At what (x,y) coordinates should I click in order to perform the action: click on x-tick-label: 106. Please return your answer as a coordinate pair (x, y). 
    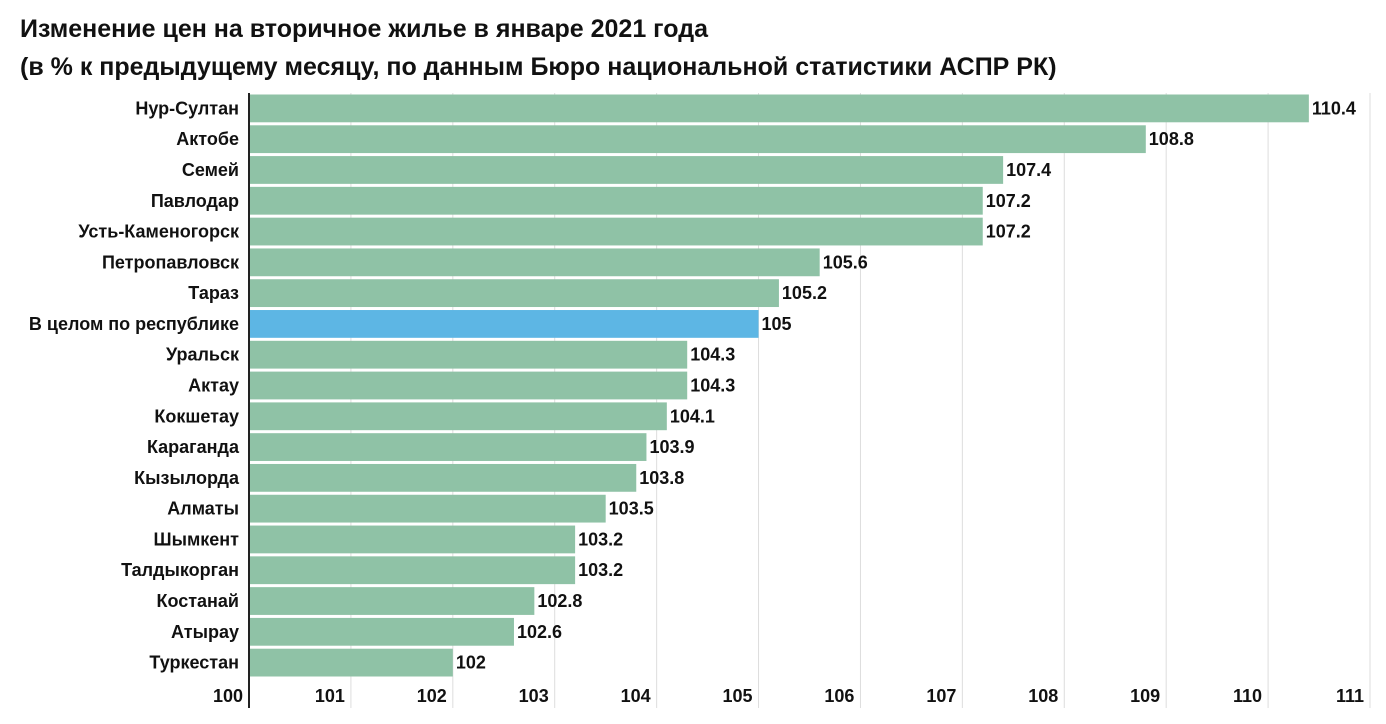
    Looking at the image, I should click on (839, 696).